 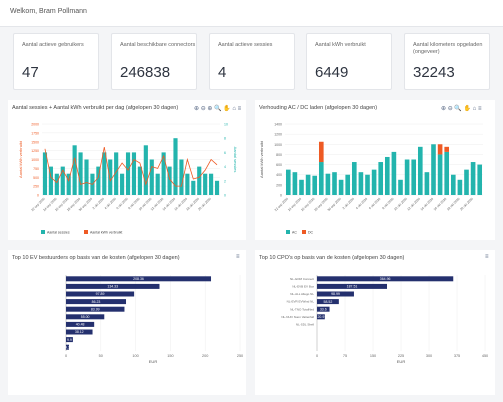 I want to click on value-label: 187.51, so click(x=352, y=287).